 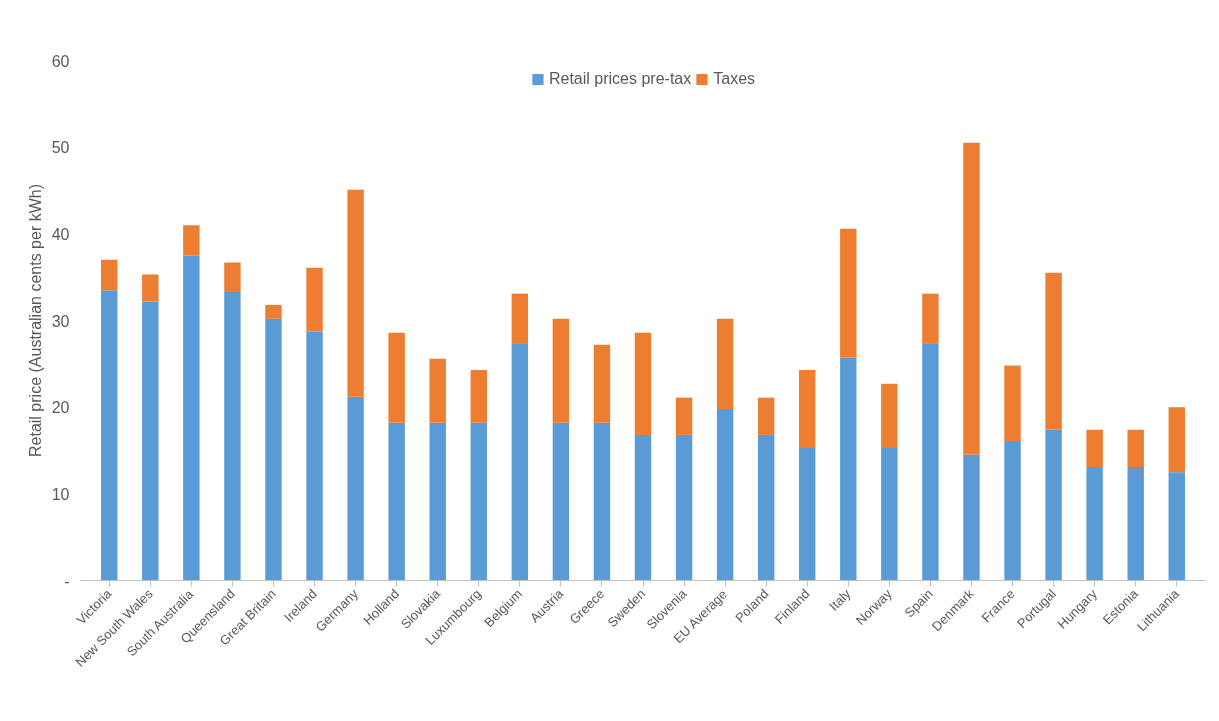 I want to click on y-tick-label: 40, so click(x=60, y=234).